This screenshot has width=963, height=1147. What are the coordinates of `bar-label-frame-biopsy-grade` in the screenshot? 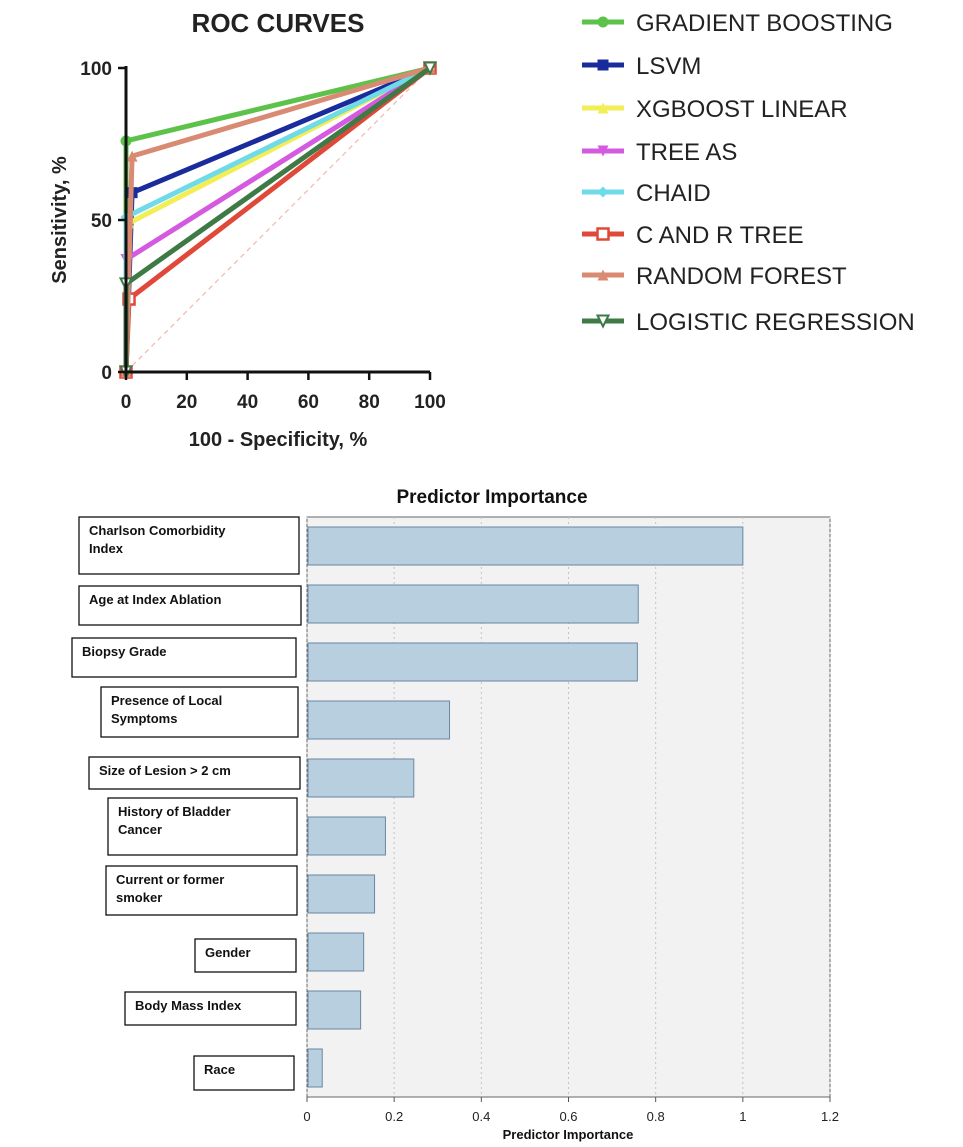 It's located at (184, 657).